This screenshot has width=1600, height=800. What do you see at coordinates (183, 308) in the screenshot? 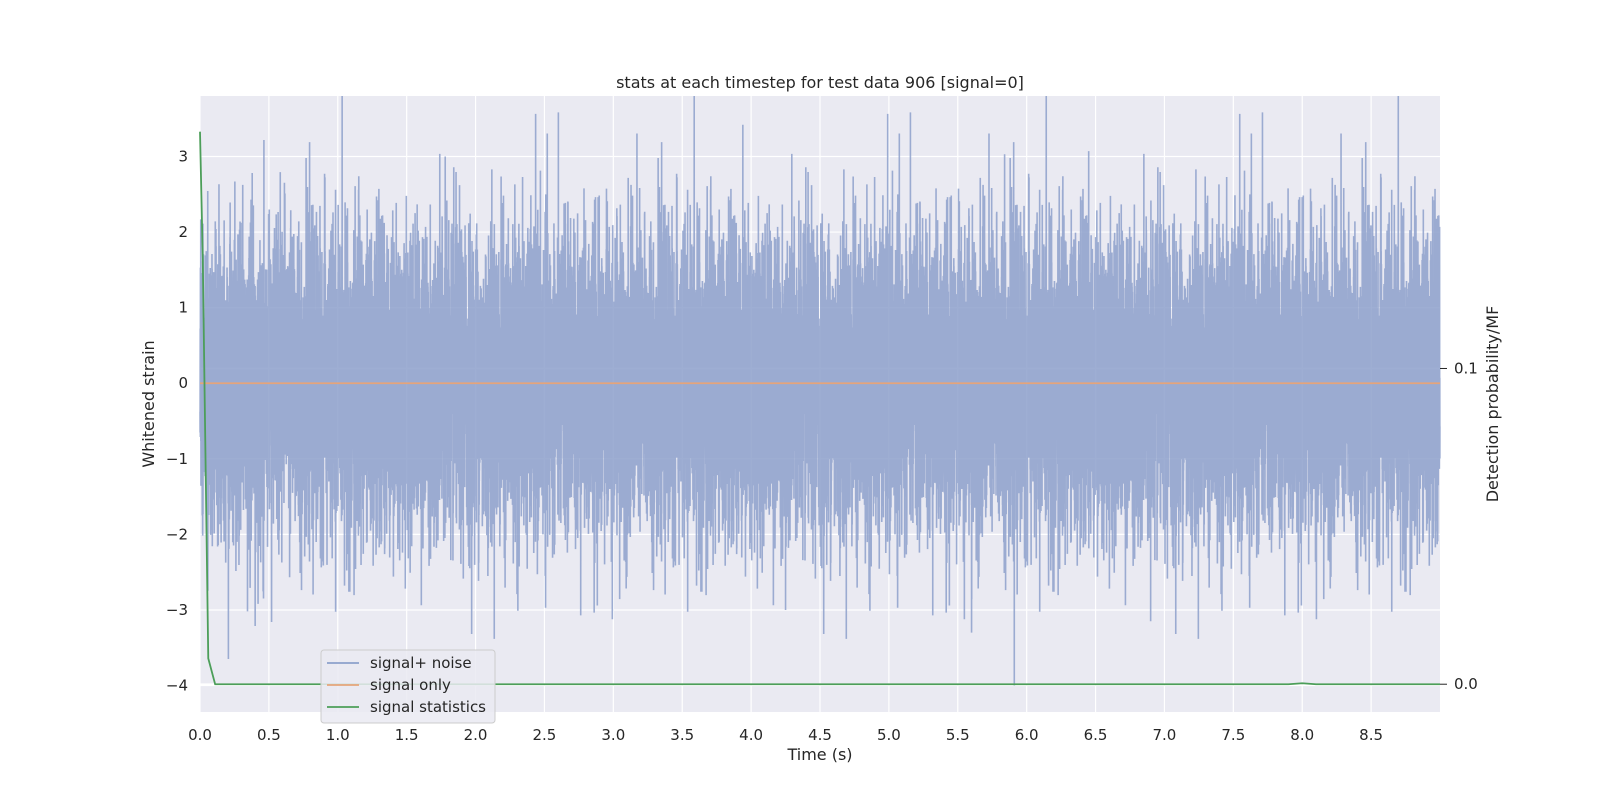
I see `y-tick-label: 1` at bounding box center [183, 308].